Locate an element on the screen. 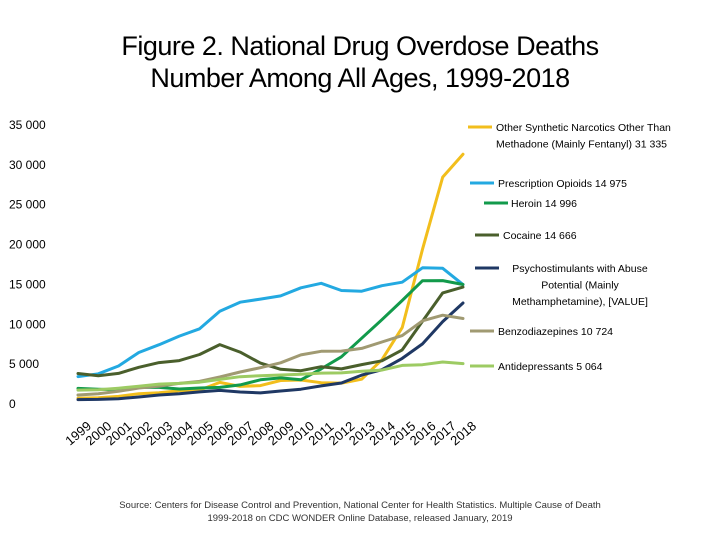 The height and width of the screenshot is (540, 720). y-tick-label: 25 000 is located at coordinates (27, 205).